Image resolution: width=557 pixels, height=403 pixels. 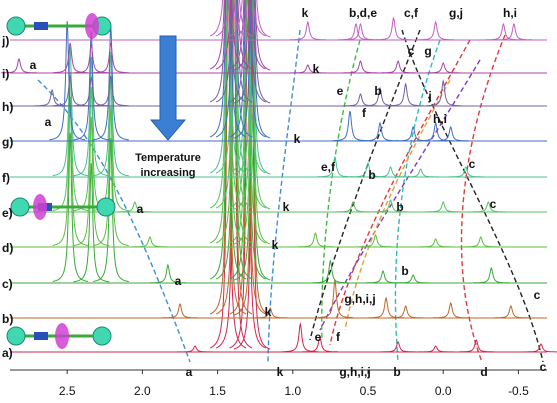 What do you see at coordinates (7, 107) in the screenshot?
I see `trace-label: h)` at bounding box center [7, 107].